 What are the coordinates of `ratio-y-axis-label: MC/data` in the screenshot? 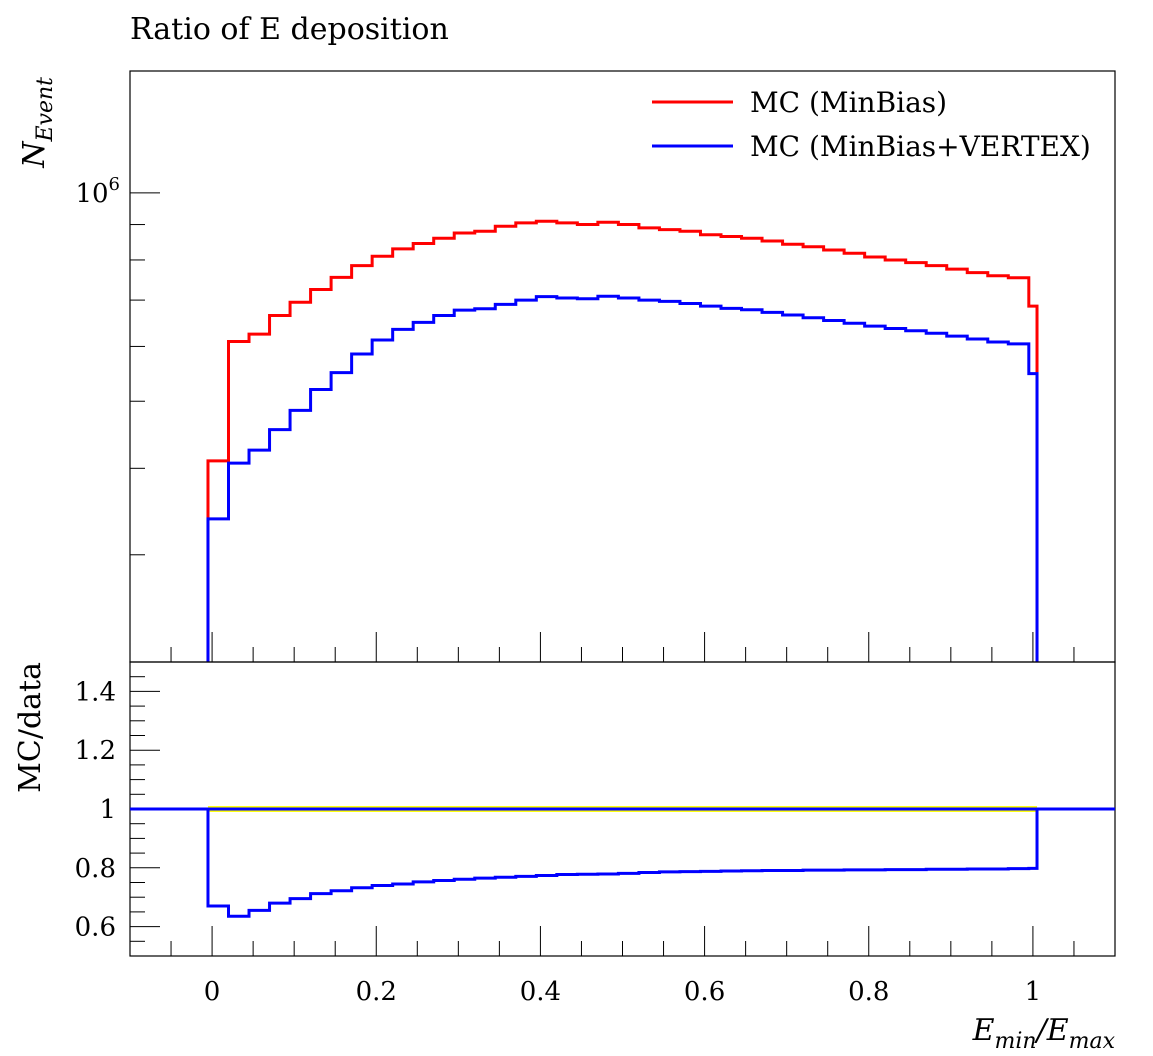 It's located at (30, 727).